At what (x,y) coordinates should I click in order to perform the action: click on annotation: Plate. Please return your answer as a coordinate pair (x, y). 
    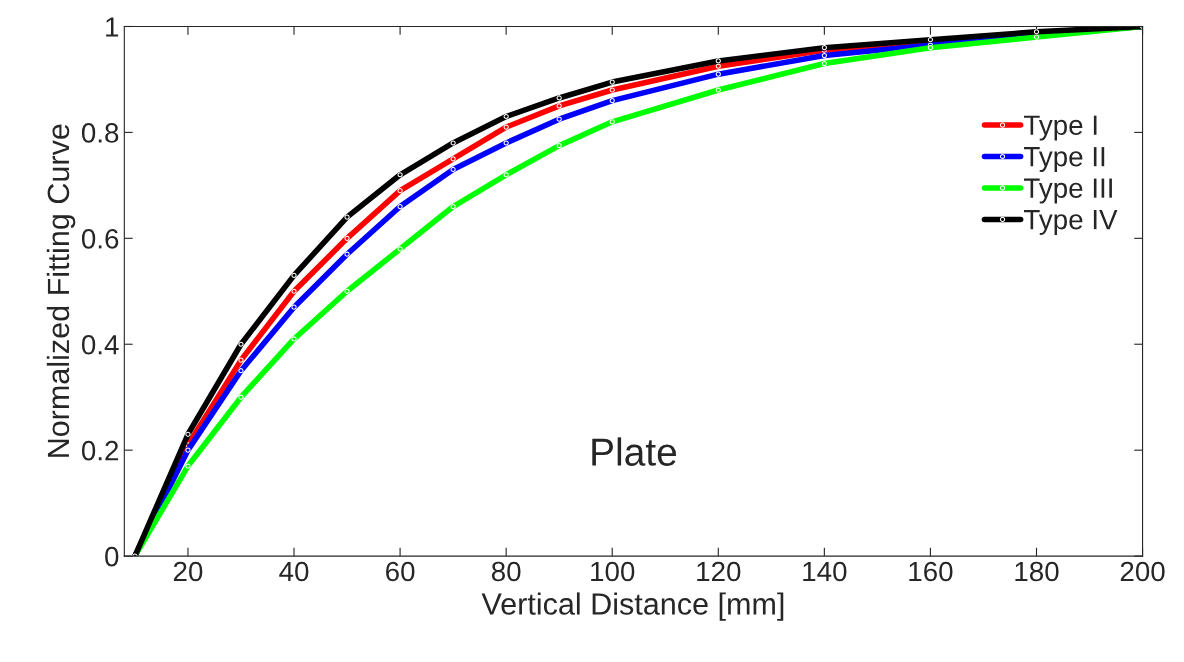
    Looking at the image, I should click on (634, 451).